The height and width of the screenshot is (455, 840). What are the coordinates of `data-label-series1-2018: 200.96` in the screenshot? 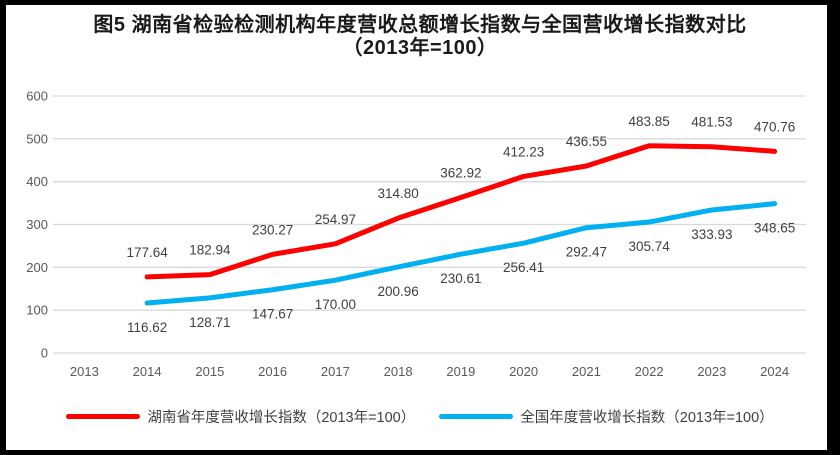 It's located at (397, 291).